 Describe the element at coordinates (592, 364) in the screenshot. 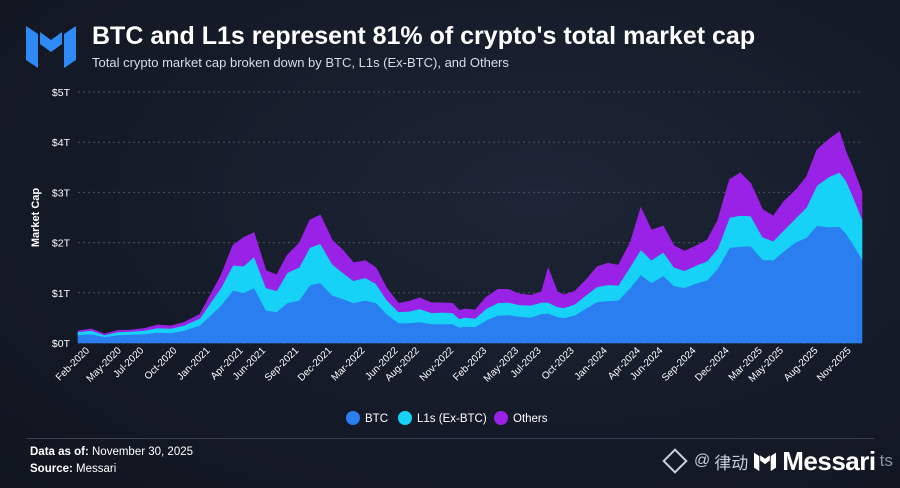

I see `x-tick-label: Jan-2024` at that location.